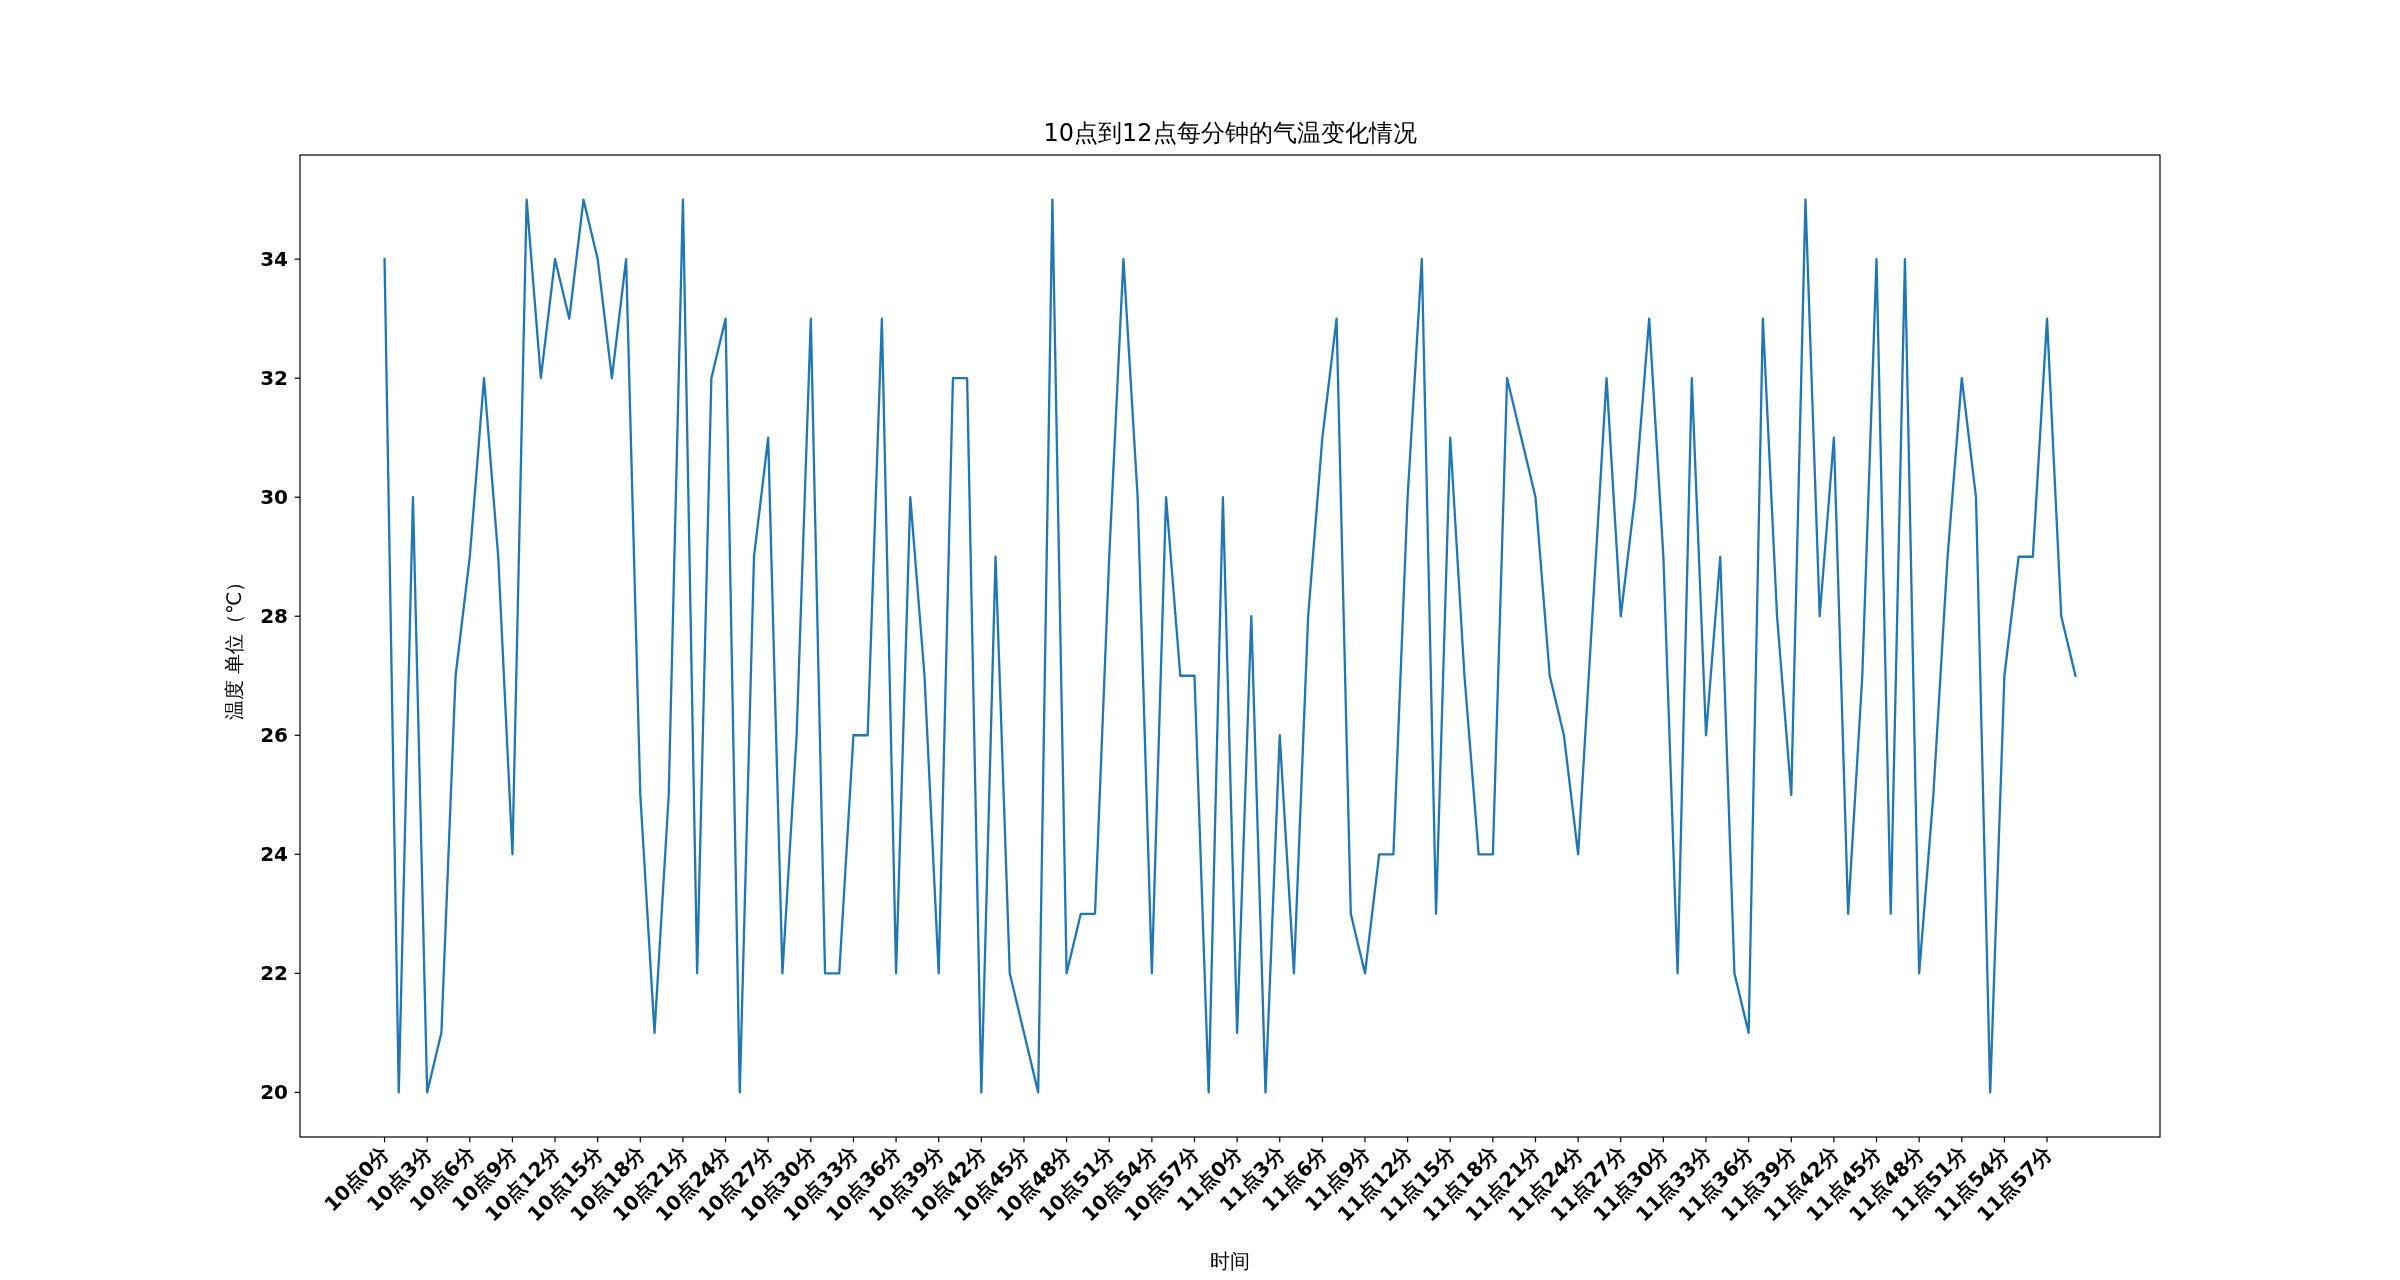 Image resolution: width=2400 pixels, height=1280 pixels. What do you see at coordinates (274, 259) in the screenshot?
I see `y-tick-label: 34` at bounding box center [274, 259].